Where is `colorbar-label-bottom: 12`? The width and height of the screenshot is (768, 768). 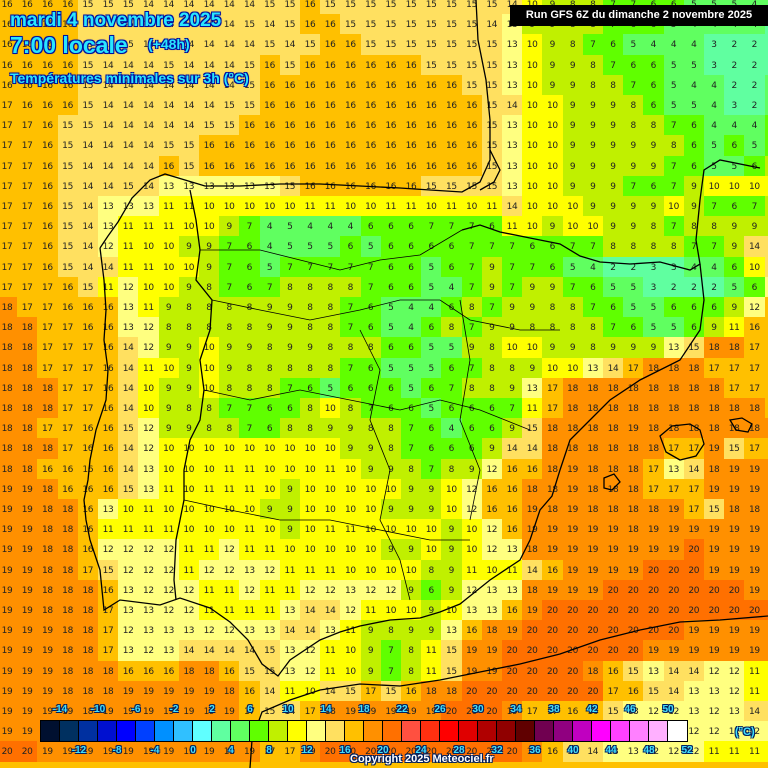
colorbar-label-bottom: 12 is located at coordinates (307, 750).